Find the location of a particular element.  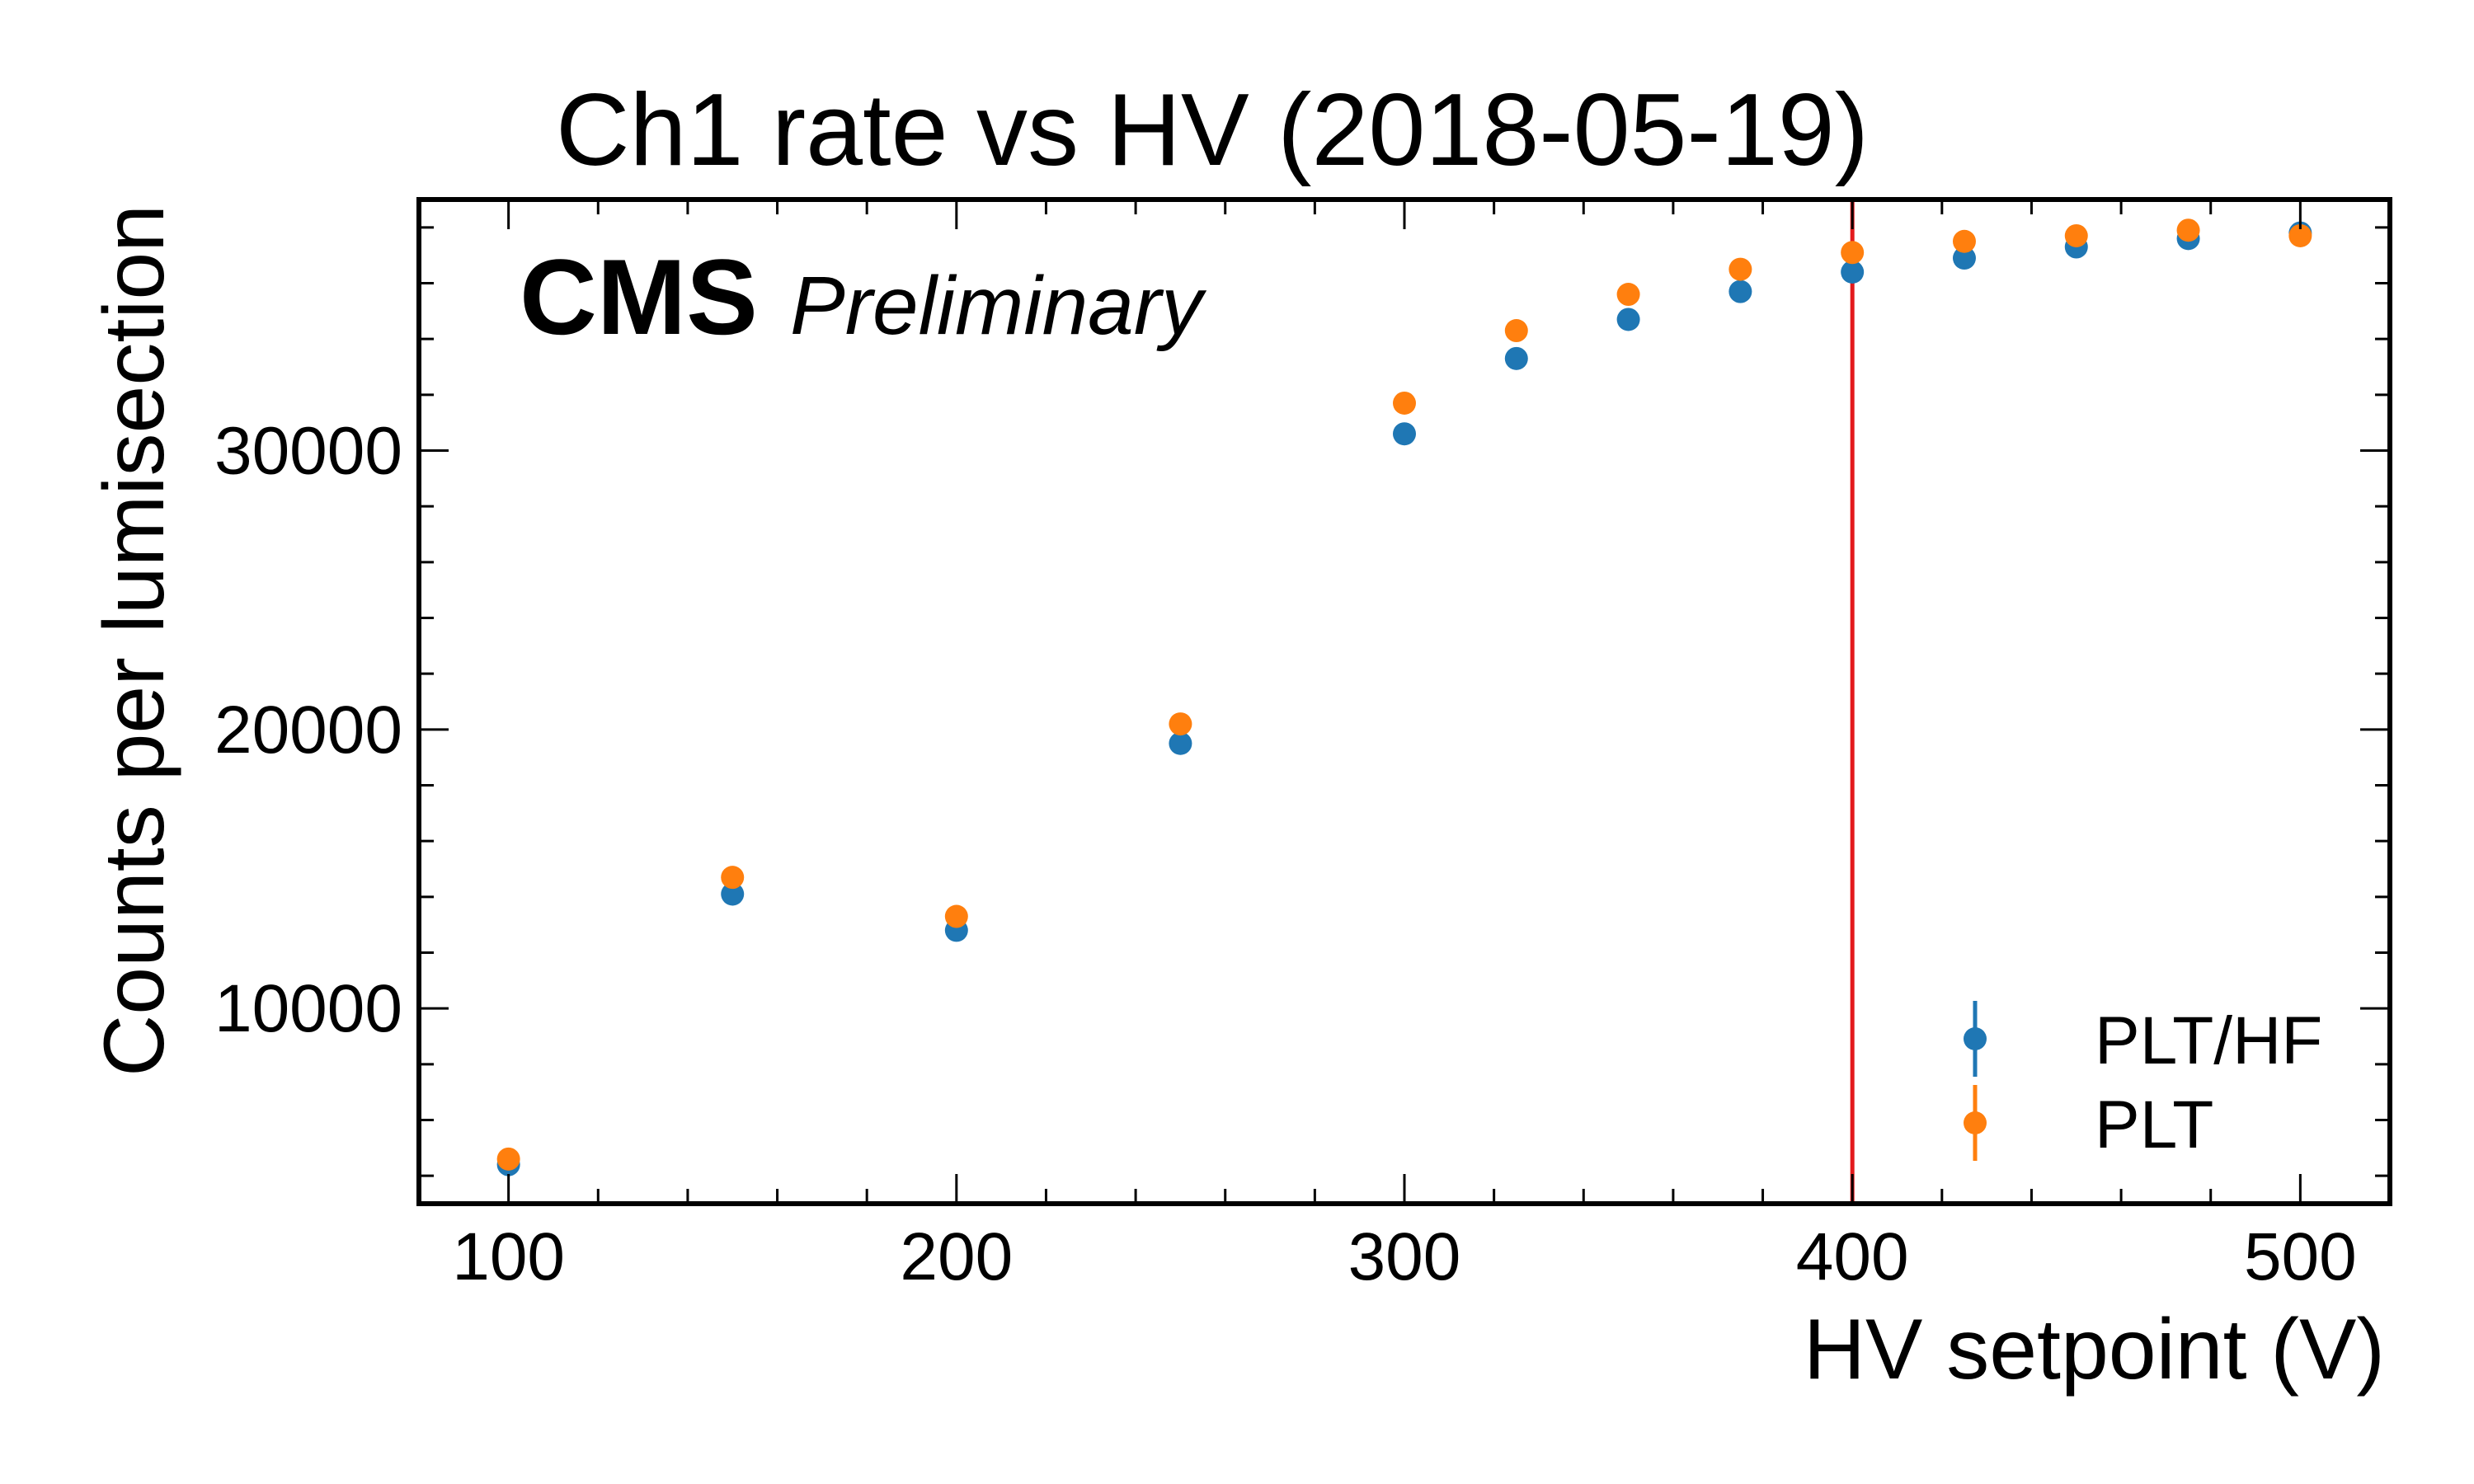

y-tick-label: 20000 is located at coordinates (308, 730).